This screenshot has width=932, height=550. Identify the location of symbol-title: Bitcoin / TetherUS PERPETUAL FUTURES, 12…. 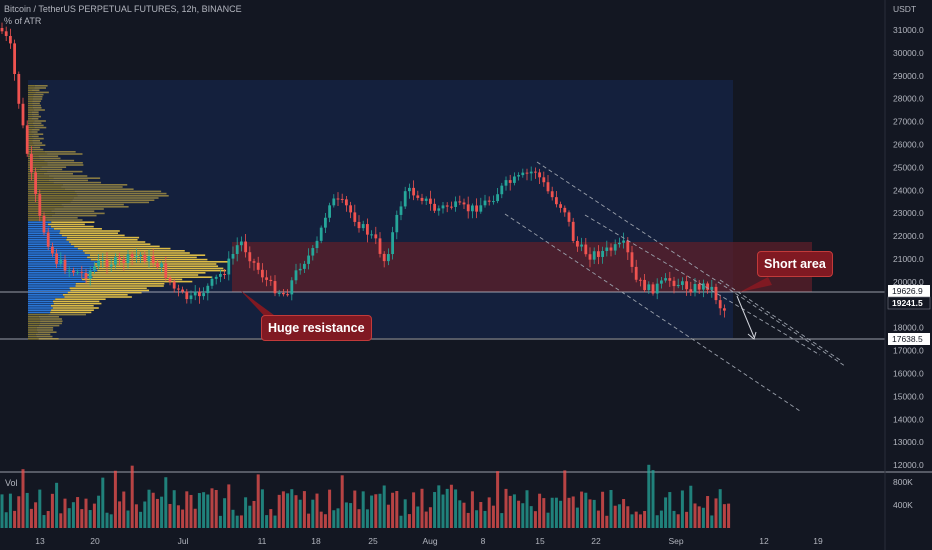
(123, 9).